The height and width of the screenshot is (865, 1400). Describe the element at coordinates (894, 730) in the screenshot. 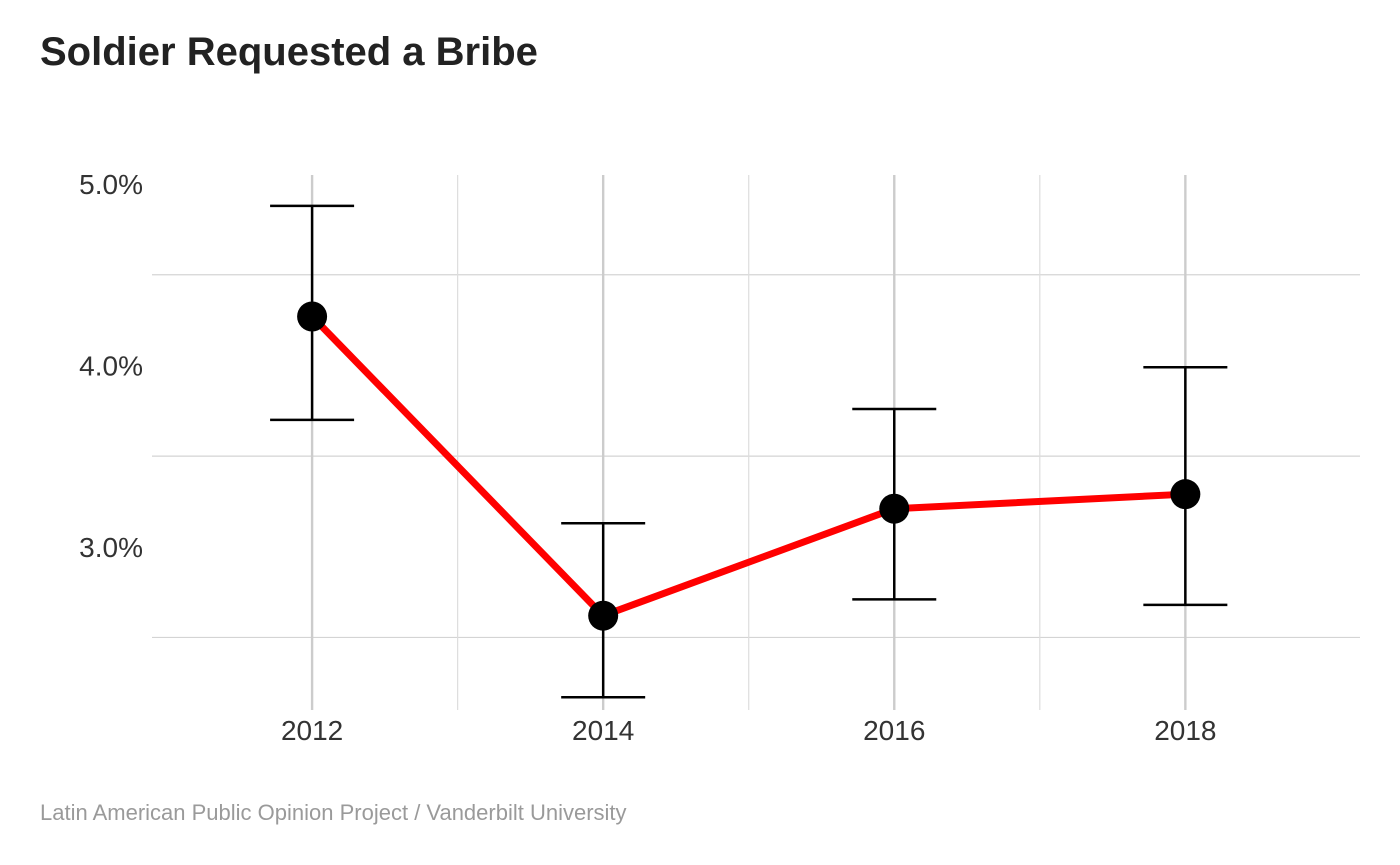

I see `x-tick-label: 2016` at that location.